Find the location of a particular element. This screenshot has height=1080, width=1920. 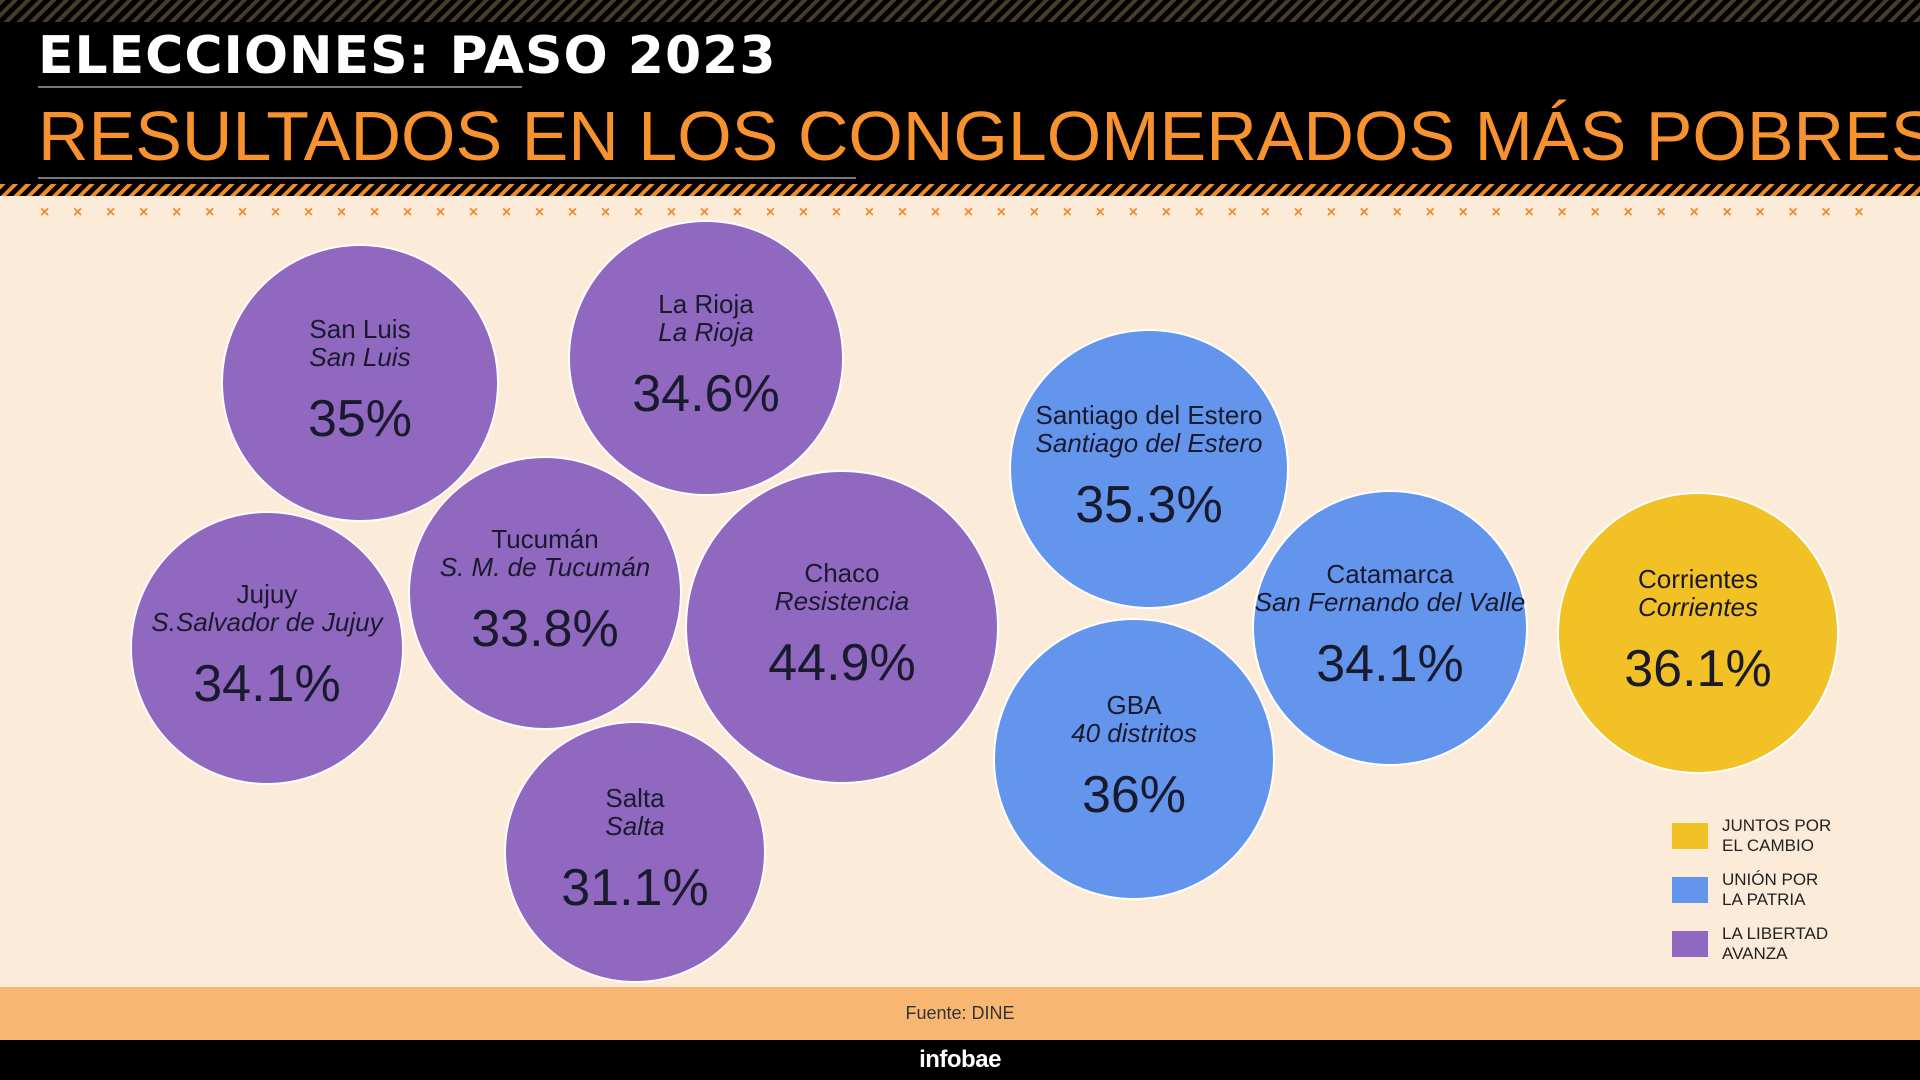

bubble-percentage: 31.1% is located at coordinates (635, 888).